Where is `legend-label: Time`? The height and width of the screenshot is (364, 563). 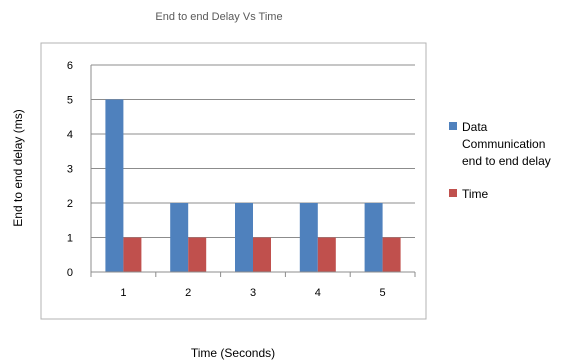
legend-label: Time is located at coordinates (475, 194).